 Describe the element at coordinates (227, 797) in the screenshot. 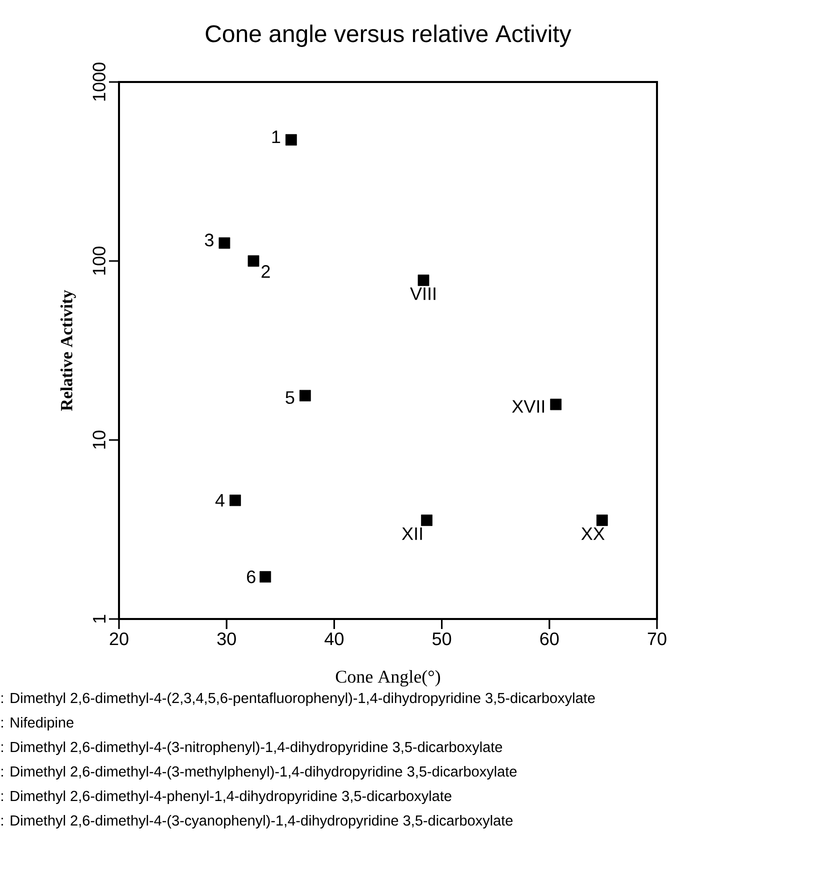

I see `text: : Dimethyl 2,6-dimethyl-4-phenyl-1,4-dihydropyridine 3,5-dicarboxylate` at that location.